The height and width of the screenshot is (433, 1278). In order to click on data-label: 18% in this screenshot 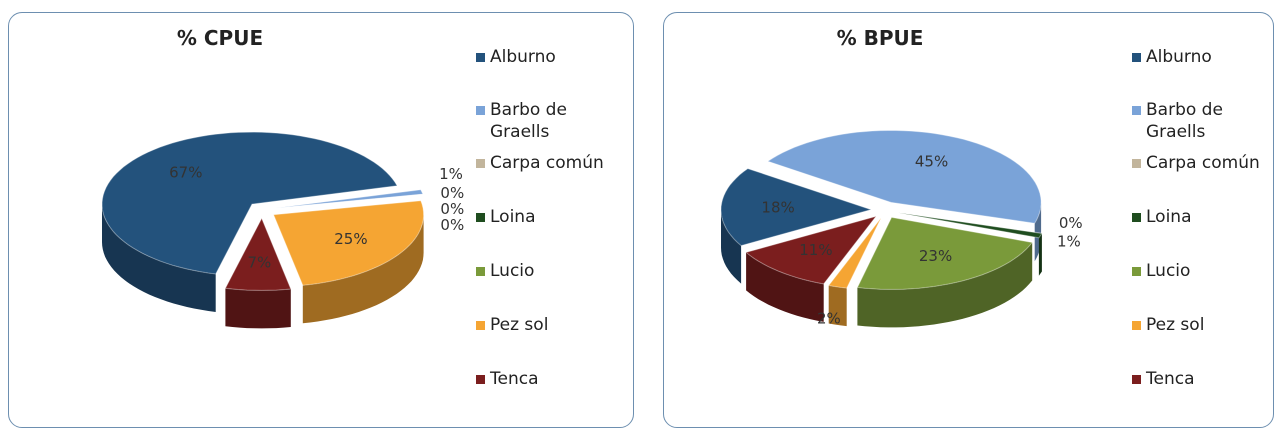, I will do `click(777, 207)`.